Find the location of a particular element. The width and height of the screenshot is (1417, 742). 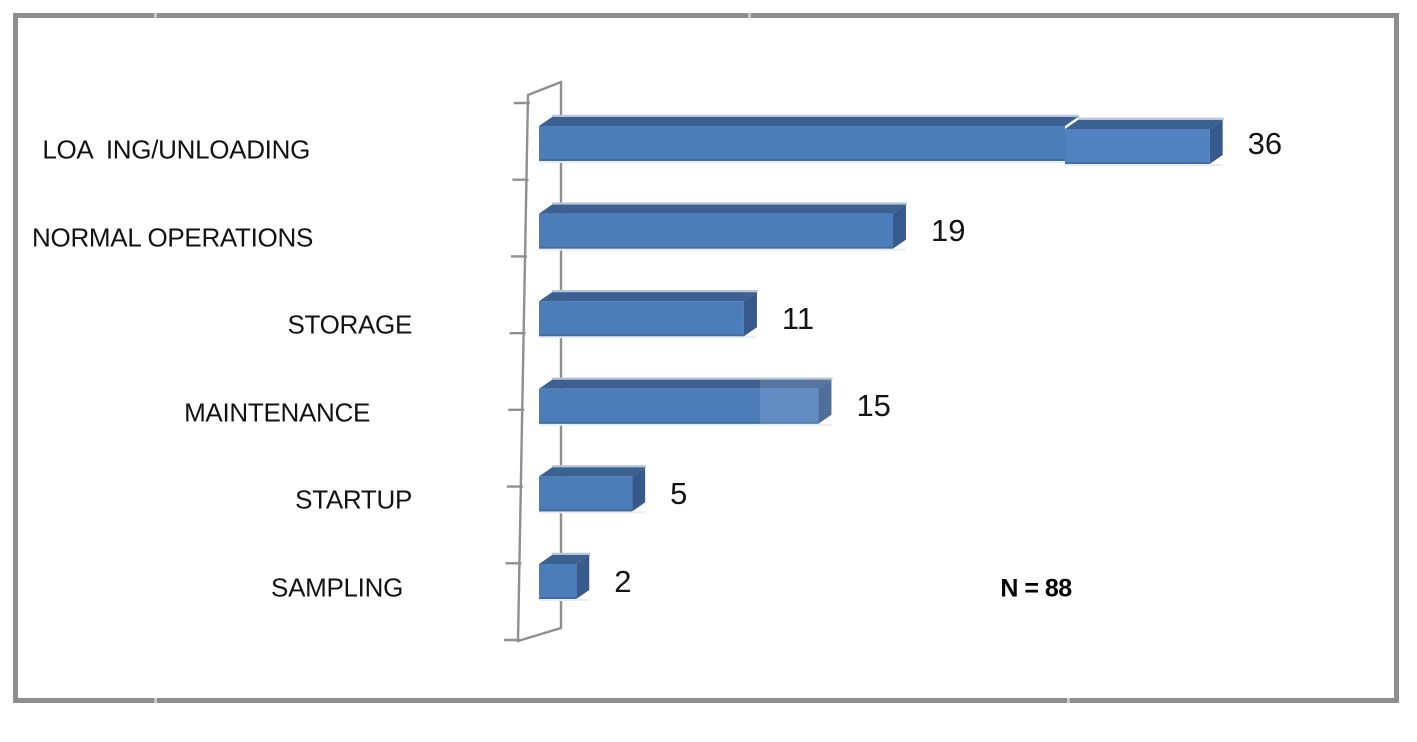

bar-storage is located at coordinates (648, 314).